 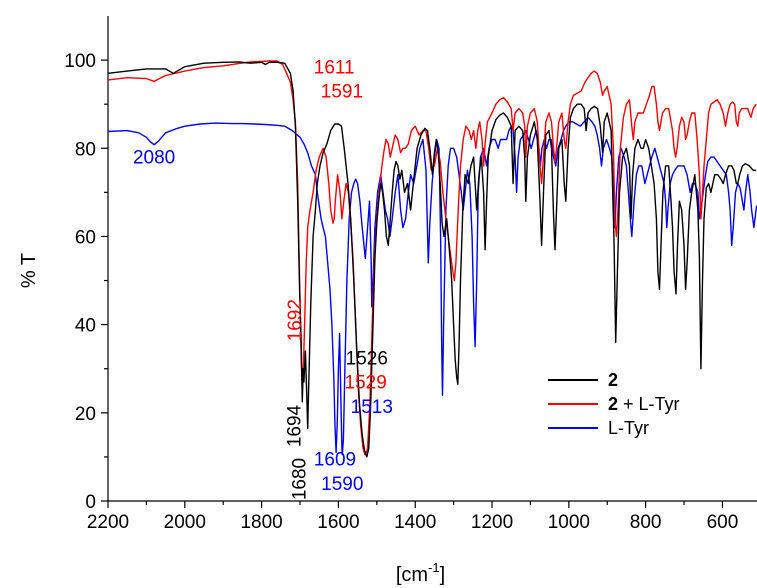 What do you see at coordinates (649, 404) in the screenshot?
I see `legend-label-rest: + L-Tyr` at bounding box center [649, 404].